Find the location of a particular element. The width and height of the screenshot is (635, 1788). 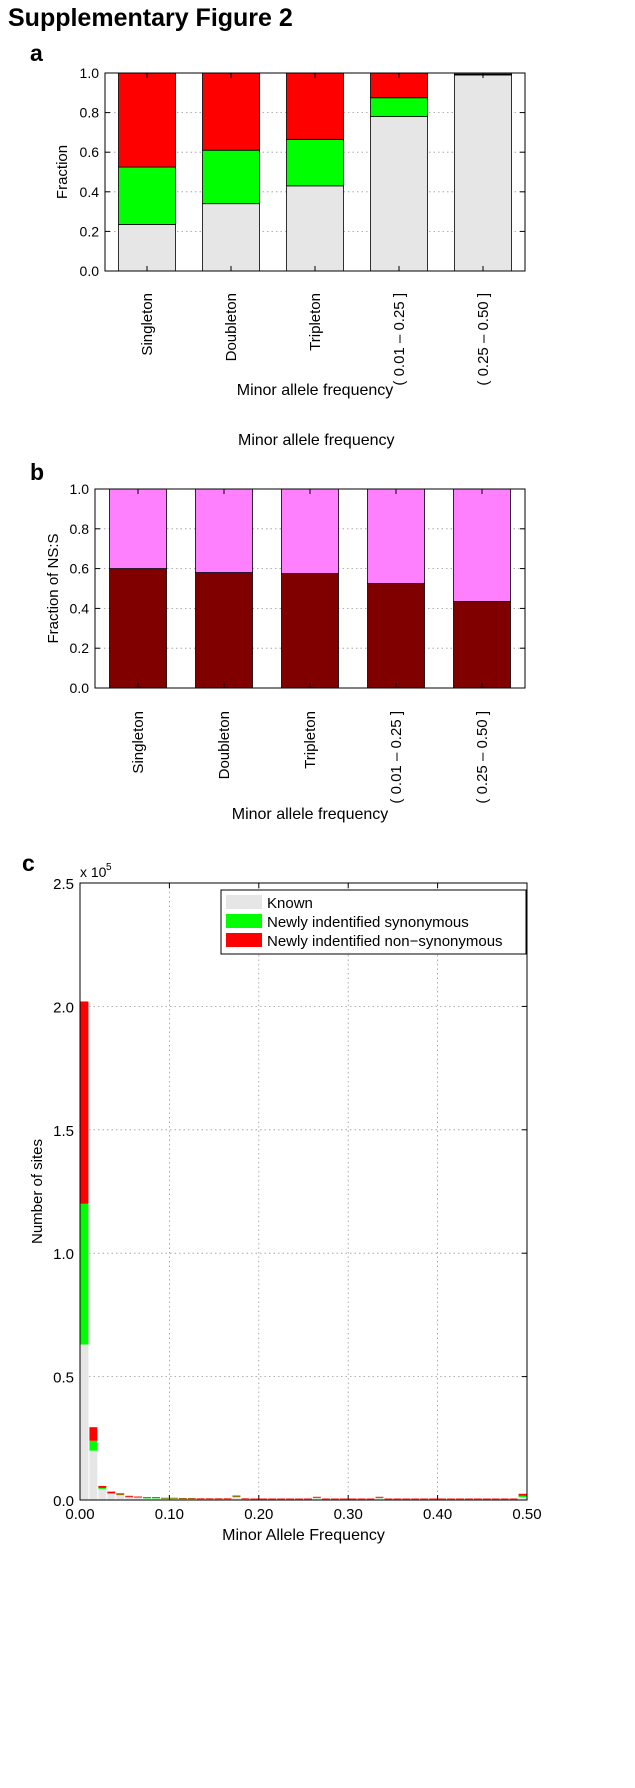

x-tick-label: Tripleton is located at coordinates (315, 322).